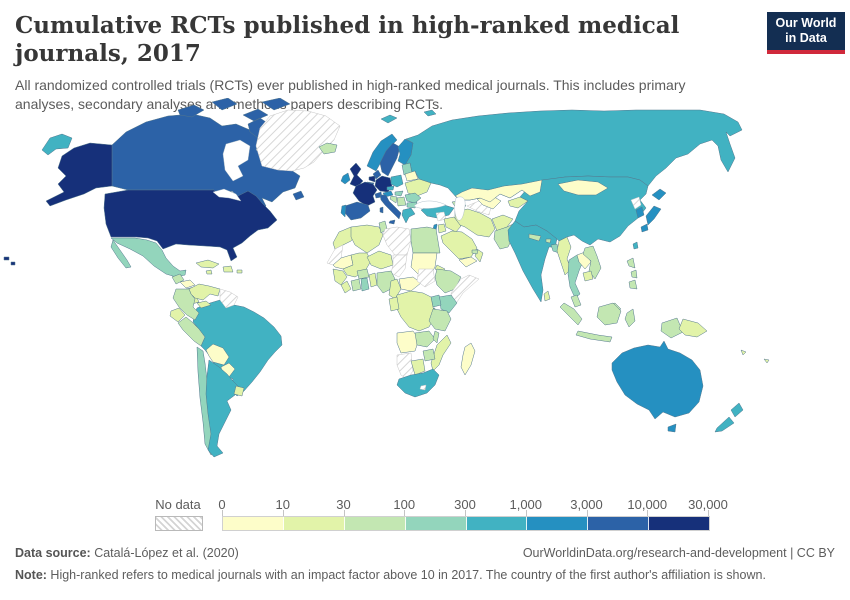  What do you see at coordinates (583, 187) in the screenshot?
I see `country-mongolia` at bounding box center [583, 187].